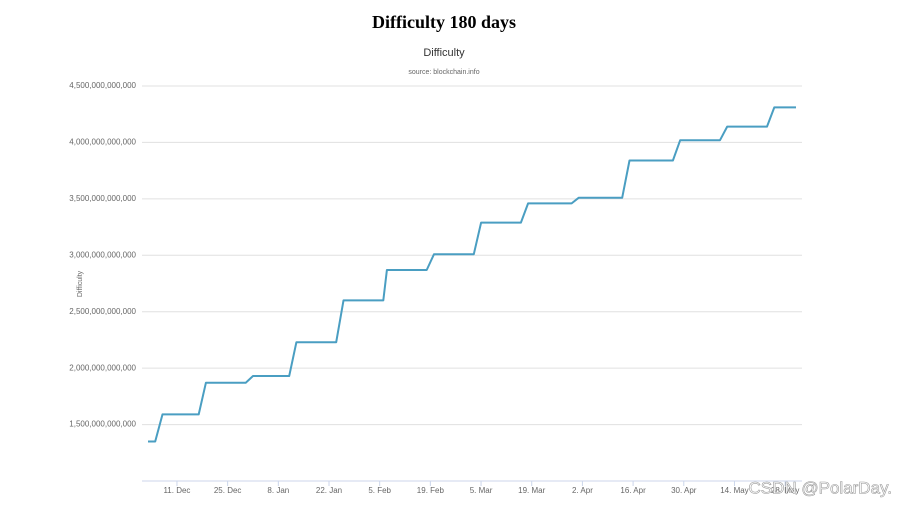 Image resolution: width=908 pixels, height=508 pixels. I want to click on x-tick-label: 22. Jan, so click(329, 490).